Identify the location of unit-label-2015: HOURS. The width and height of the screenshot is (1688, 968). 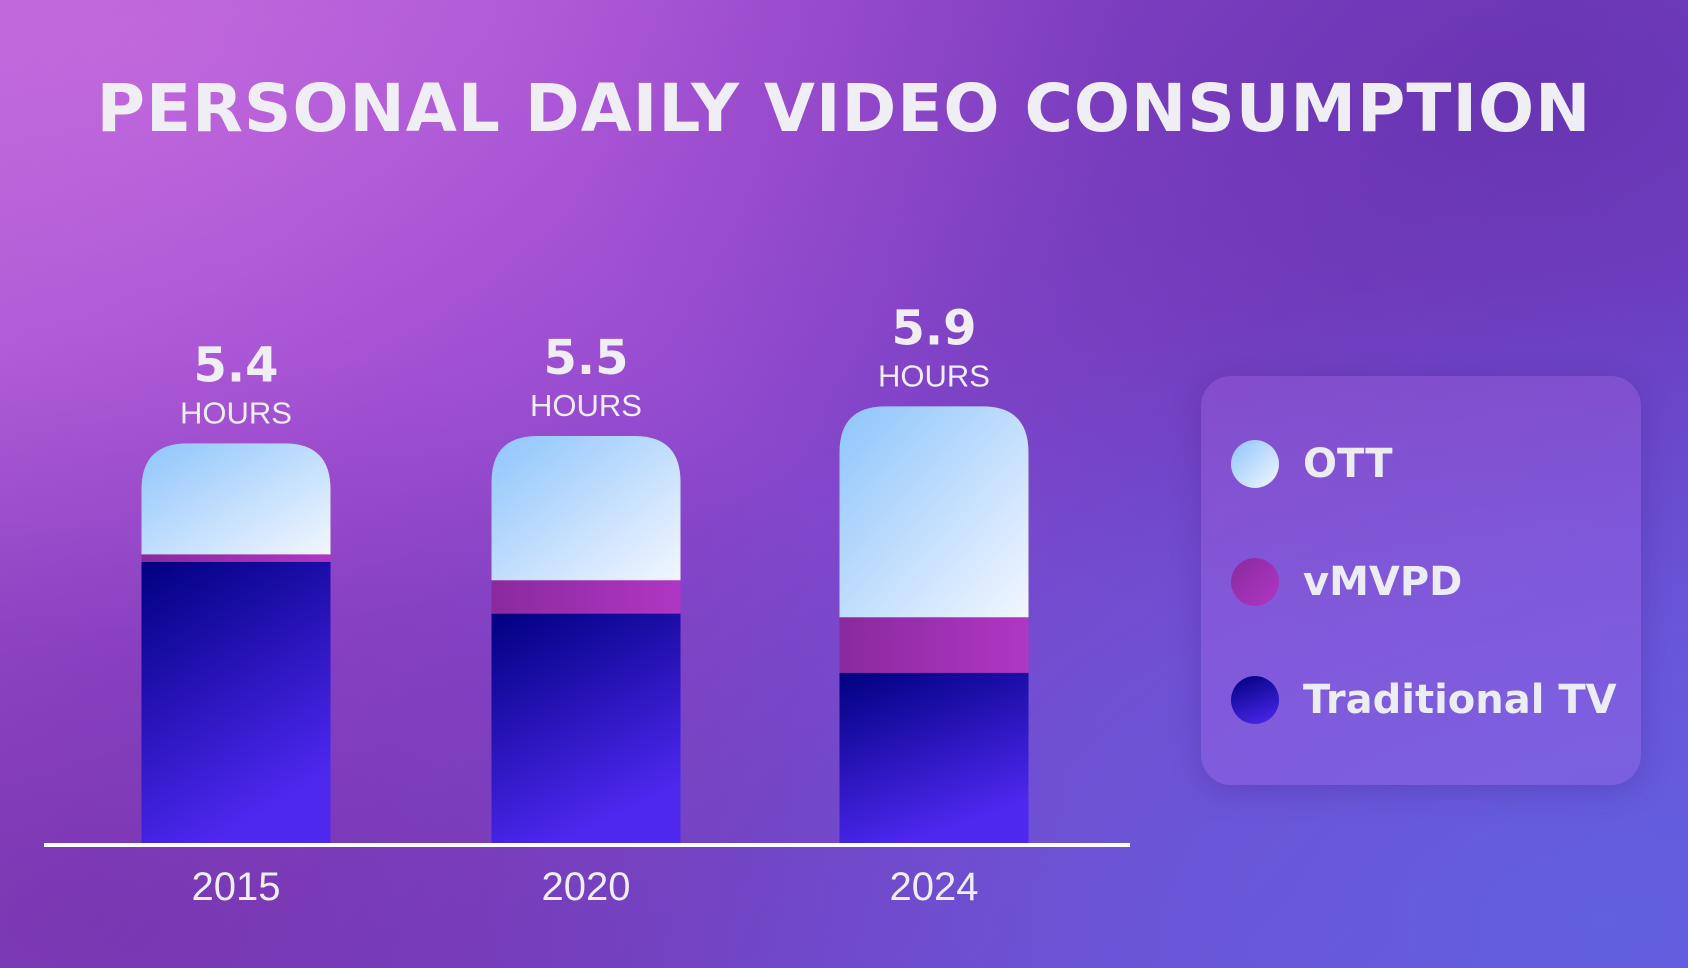
(236, 412).